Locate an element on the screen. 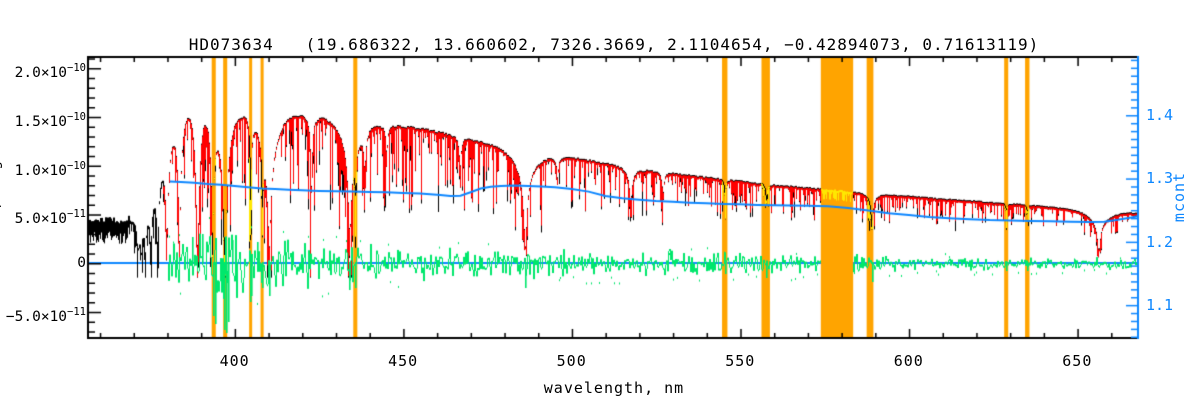  x-tick-label: 550 is located at coordinates (740, 361).